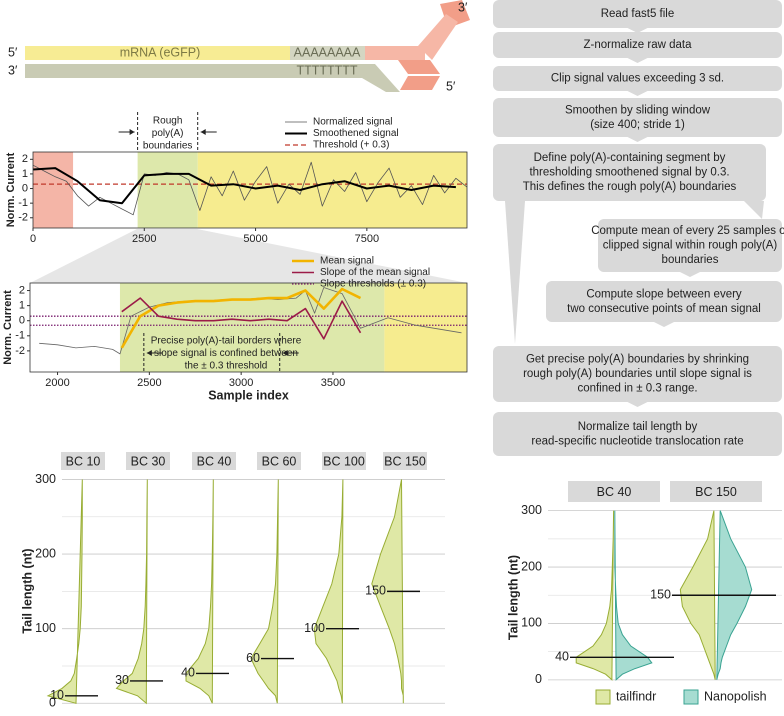 The image size is (784, 716). I want to click on polya-label: AAAAAAAA, so click(327, 52).